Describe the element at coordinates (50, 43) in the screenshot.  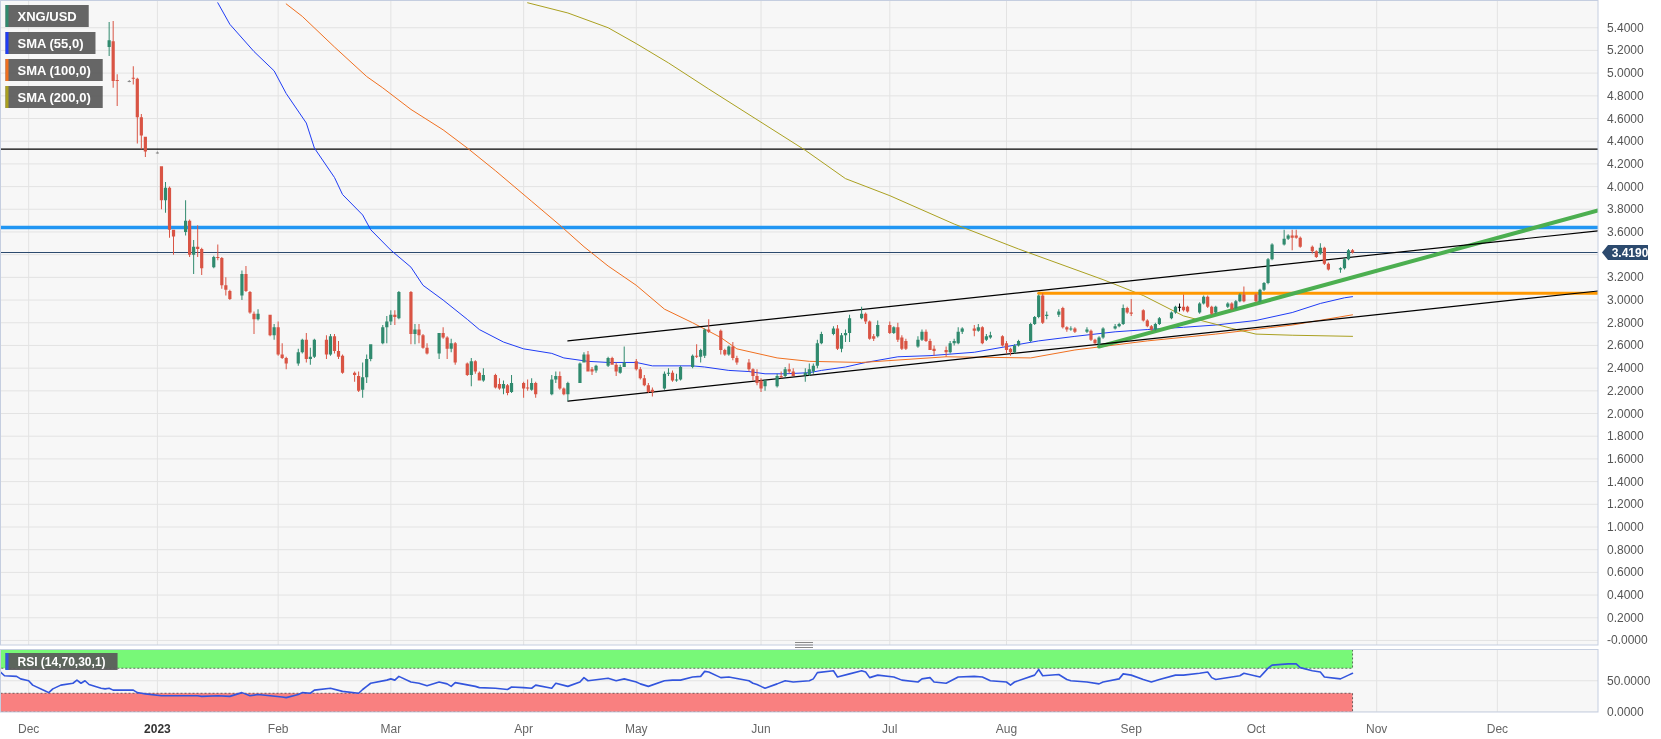
I see `legend-label: SMA (55,0)` at that location.